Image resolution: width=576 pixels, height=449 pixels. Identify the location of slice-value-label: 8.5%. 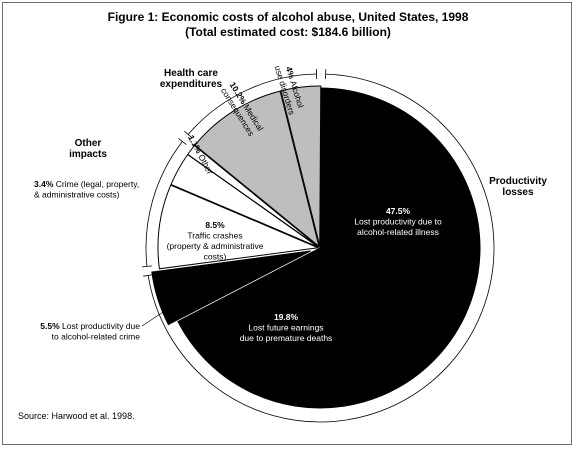
(215, 225).